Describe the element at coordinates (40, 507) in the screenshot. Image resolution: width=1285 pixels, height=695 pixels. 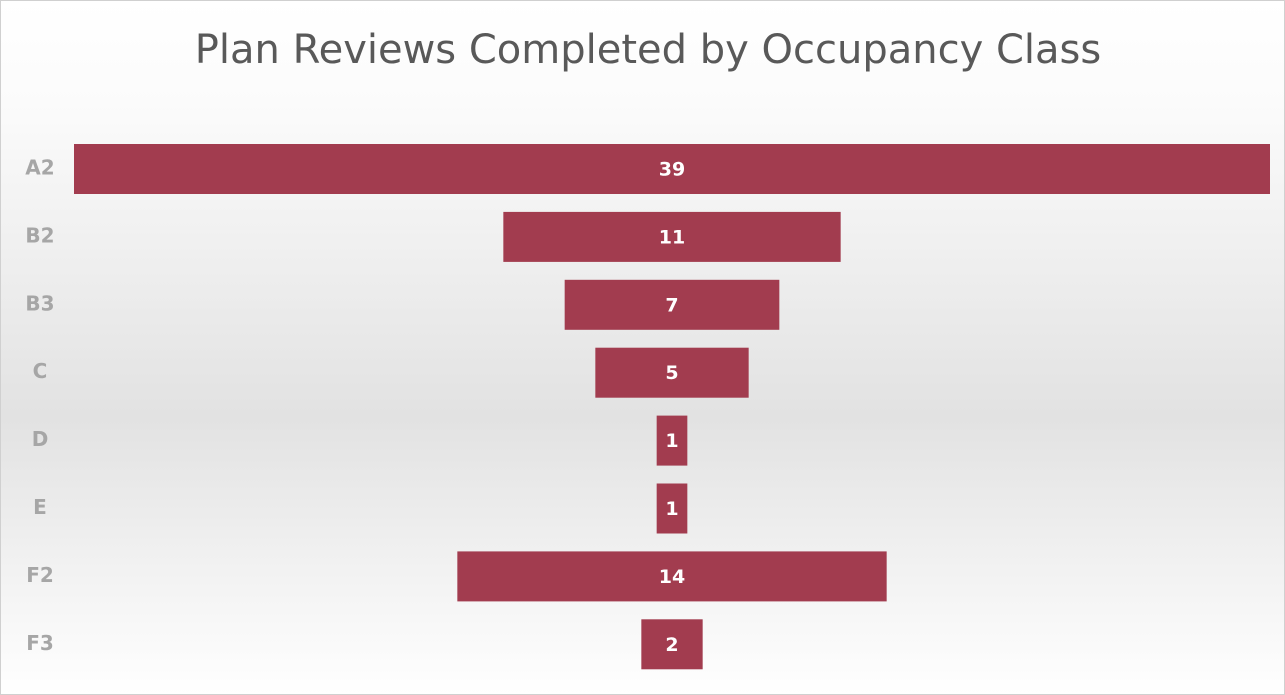
I see `category-label: E` at that location.